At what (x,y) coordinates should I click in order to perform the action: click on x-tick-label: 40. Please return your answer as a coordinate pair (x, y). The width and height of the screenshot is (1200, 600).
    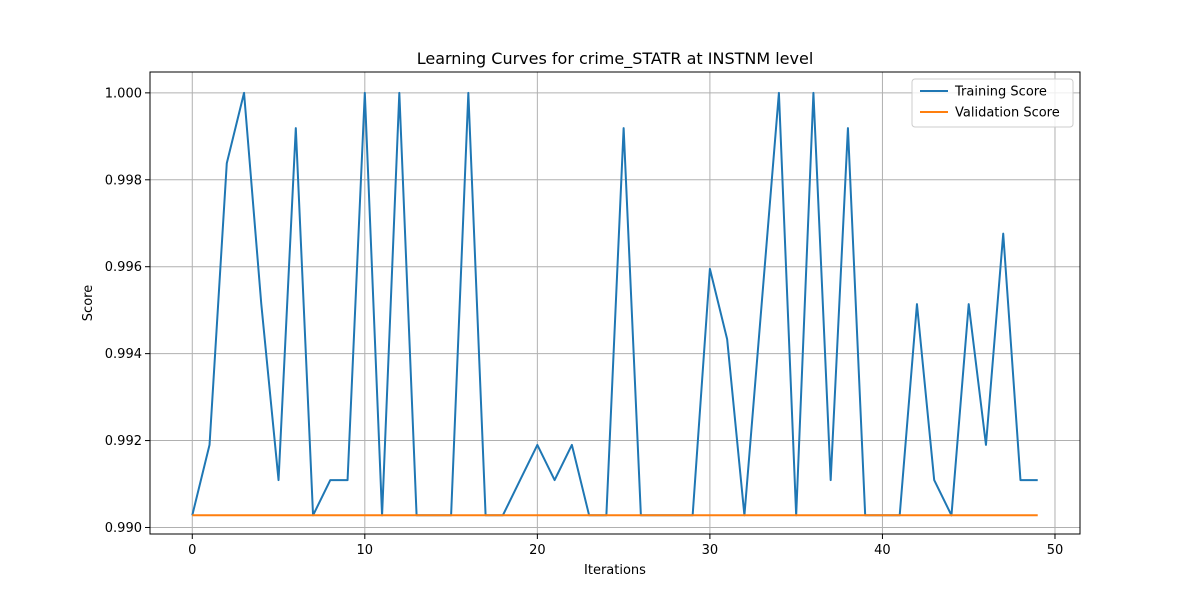
    Looking at the image, I should click on (882, 550).